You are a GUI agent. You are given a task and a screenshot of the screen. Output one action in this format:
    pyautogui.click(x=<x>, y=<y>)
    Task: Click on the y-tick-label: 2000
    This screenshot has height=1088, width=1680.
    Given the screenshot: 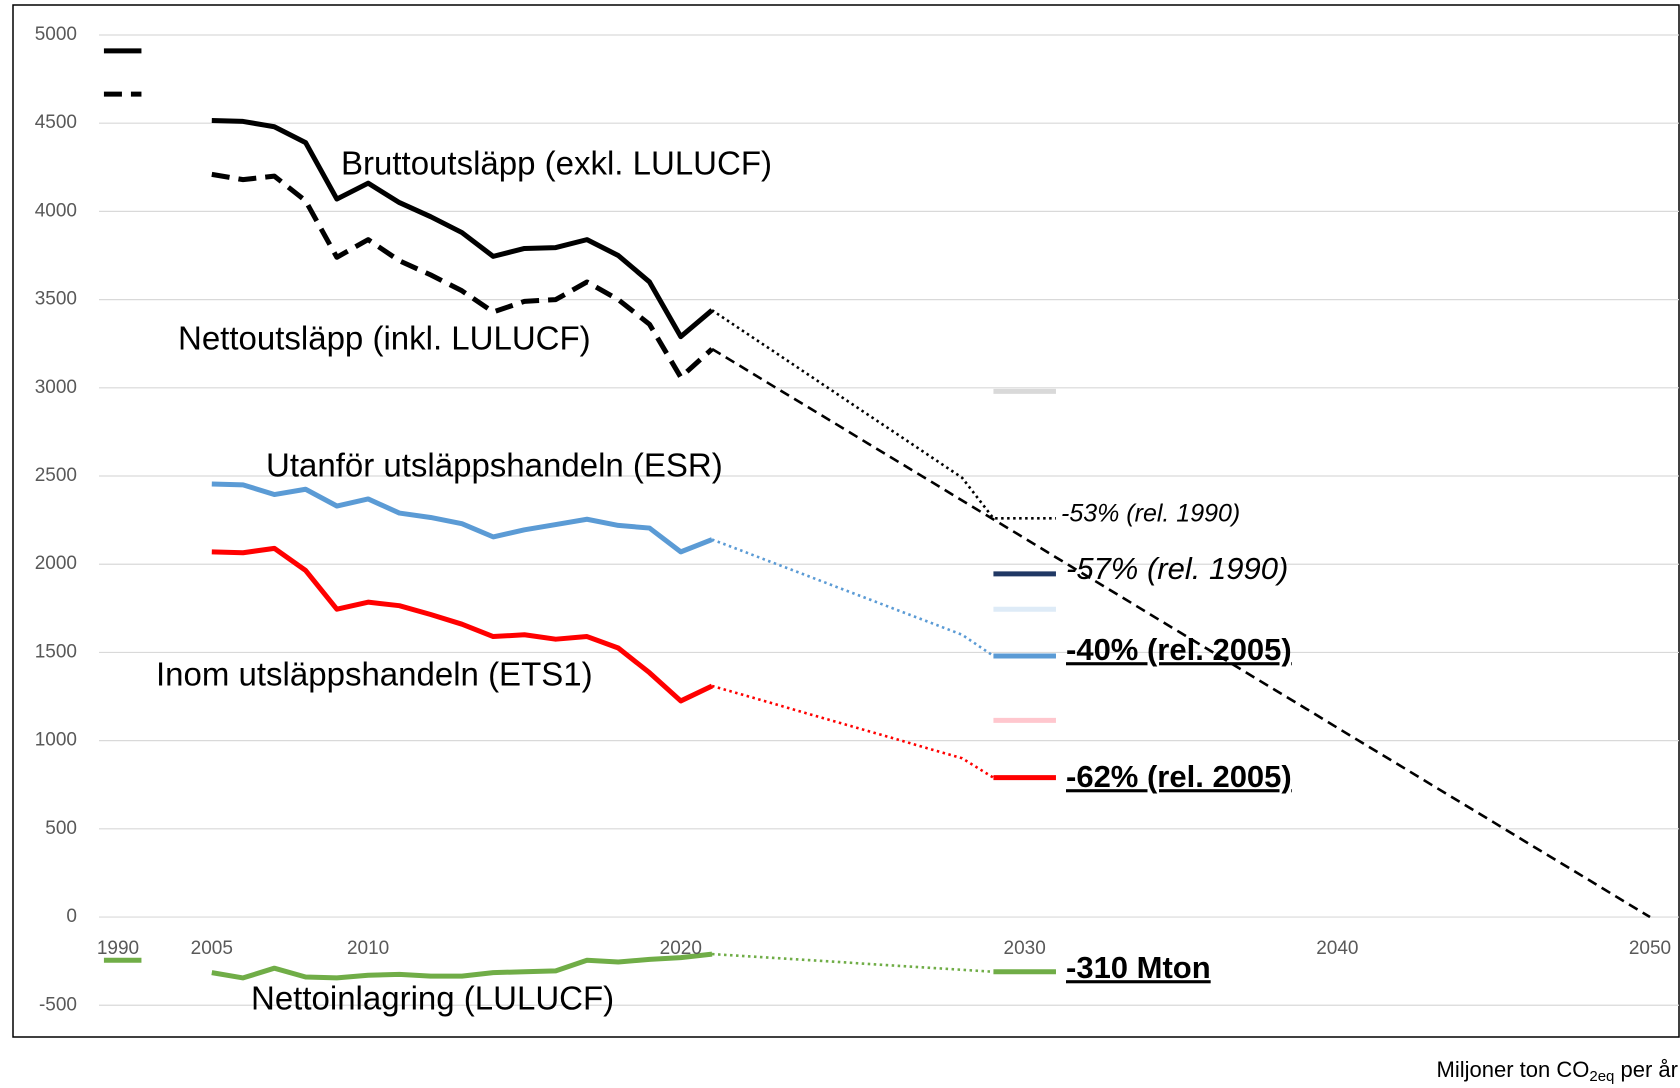 What is the action you would take?
    pyautogui.click(x=56, y=563)
    